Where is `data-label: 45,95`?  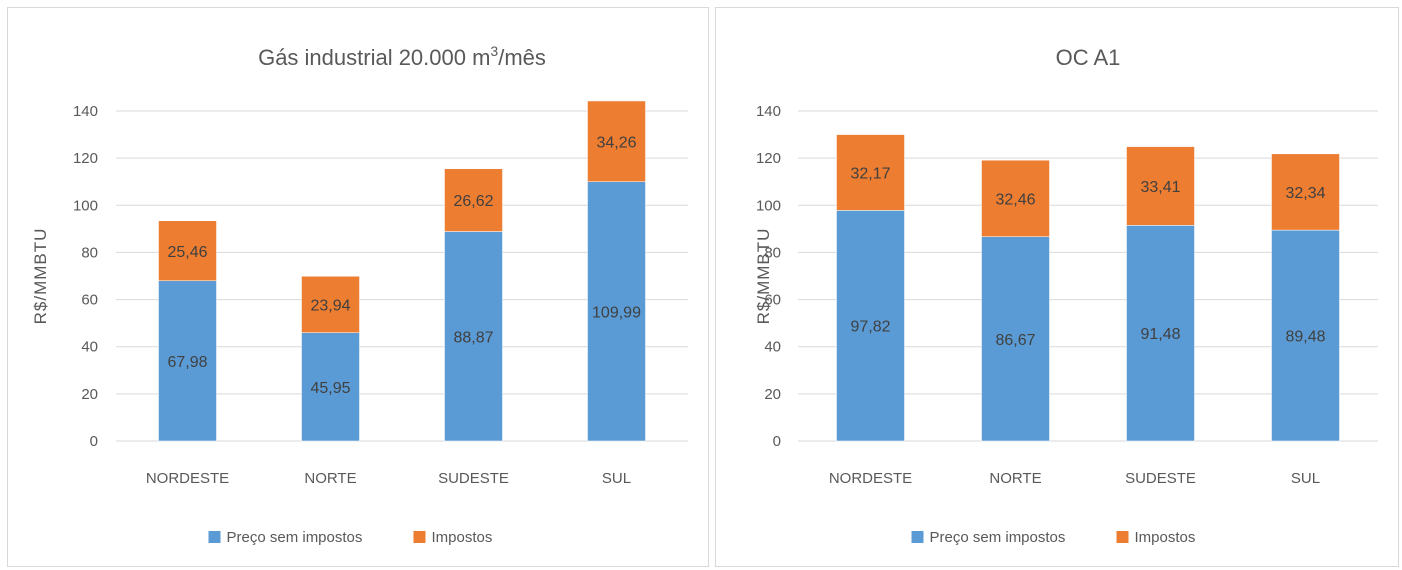
data-label: 45,95 is located at coordinates (330, 388).